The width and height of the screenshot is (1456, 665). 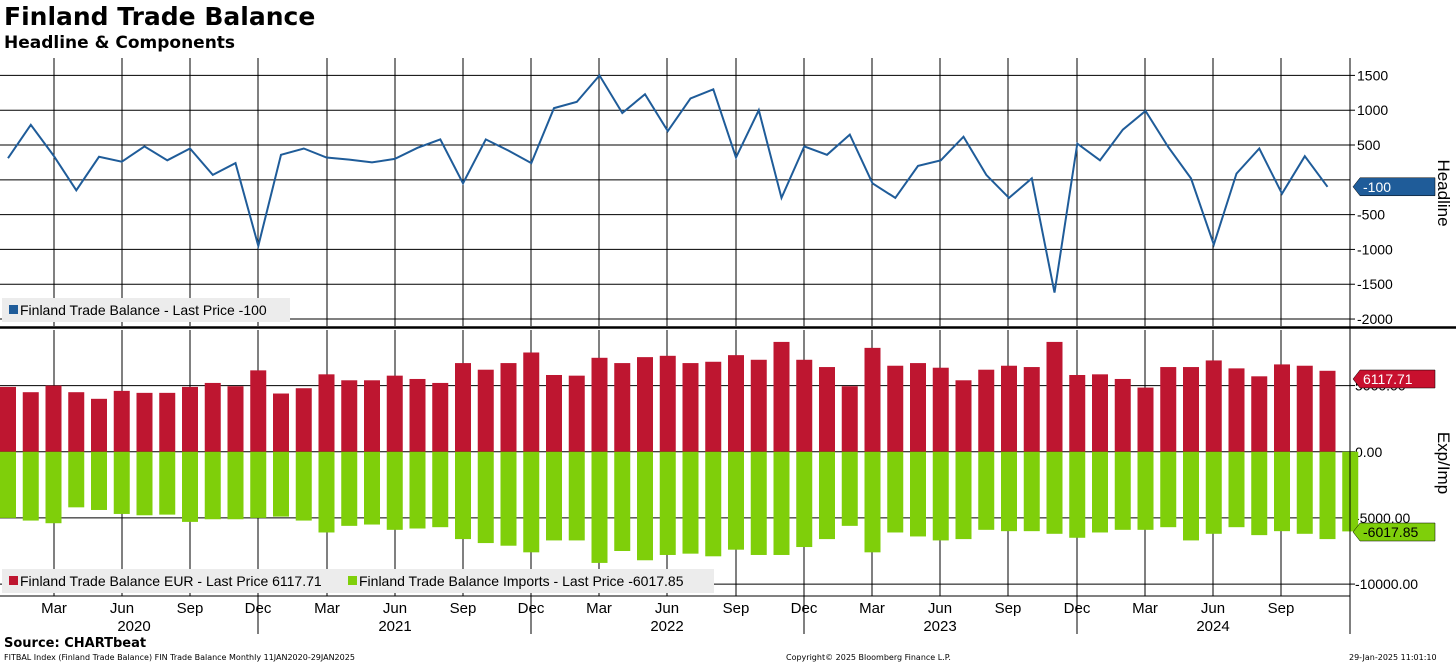 I want to click on y-tick-label-top: -500, so click(x=1371, y=215).